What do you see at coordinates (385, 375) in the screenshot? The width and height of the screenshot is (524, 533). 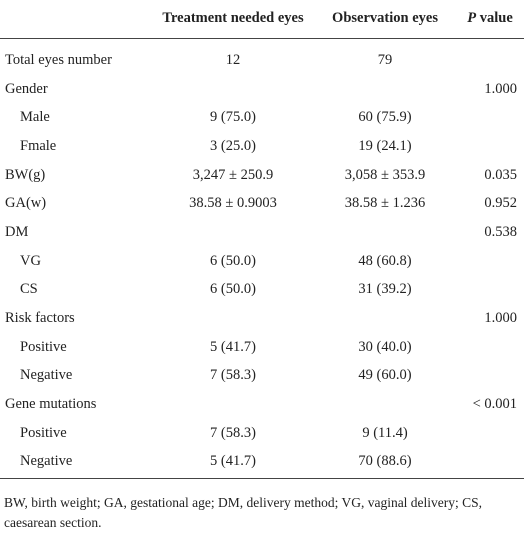 I see `observation-cell: 49 (60.0)` at bounding box center [385, 375].